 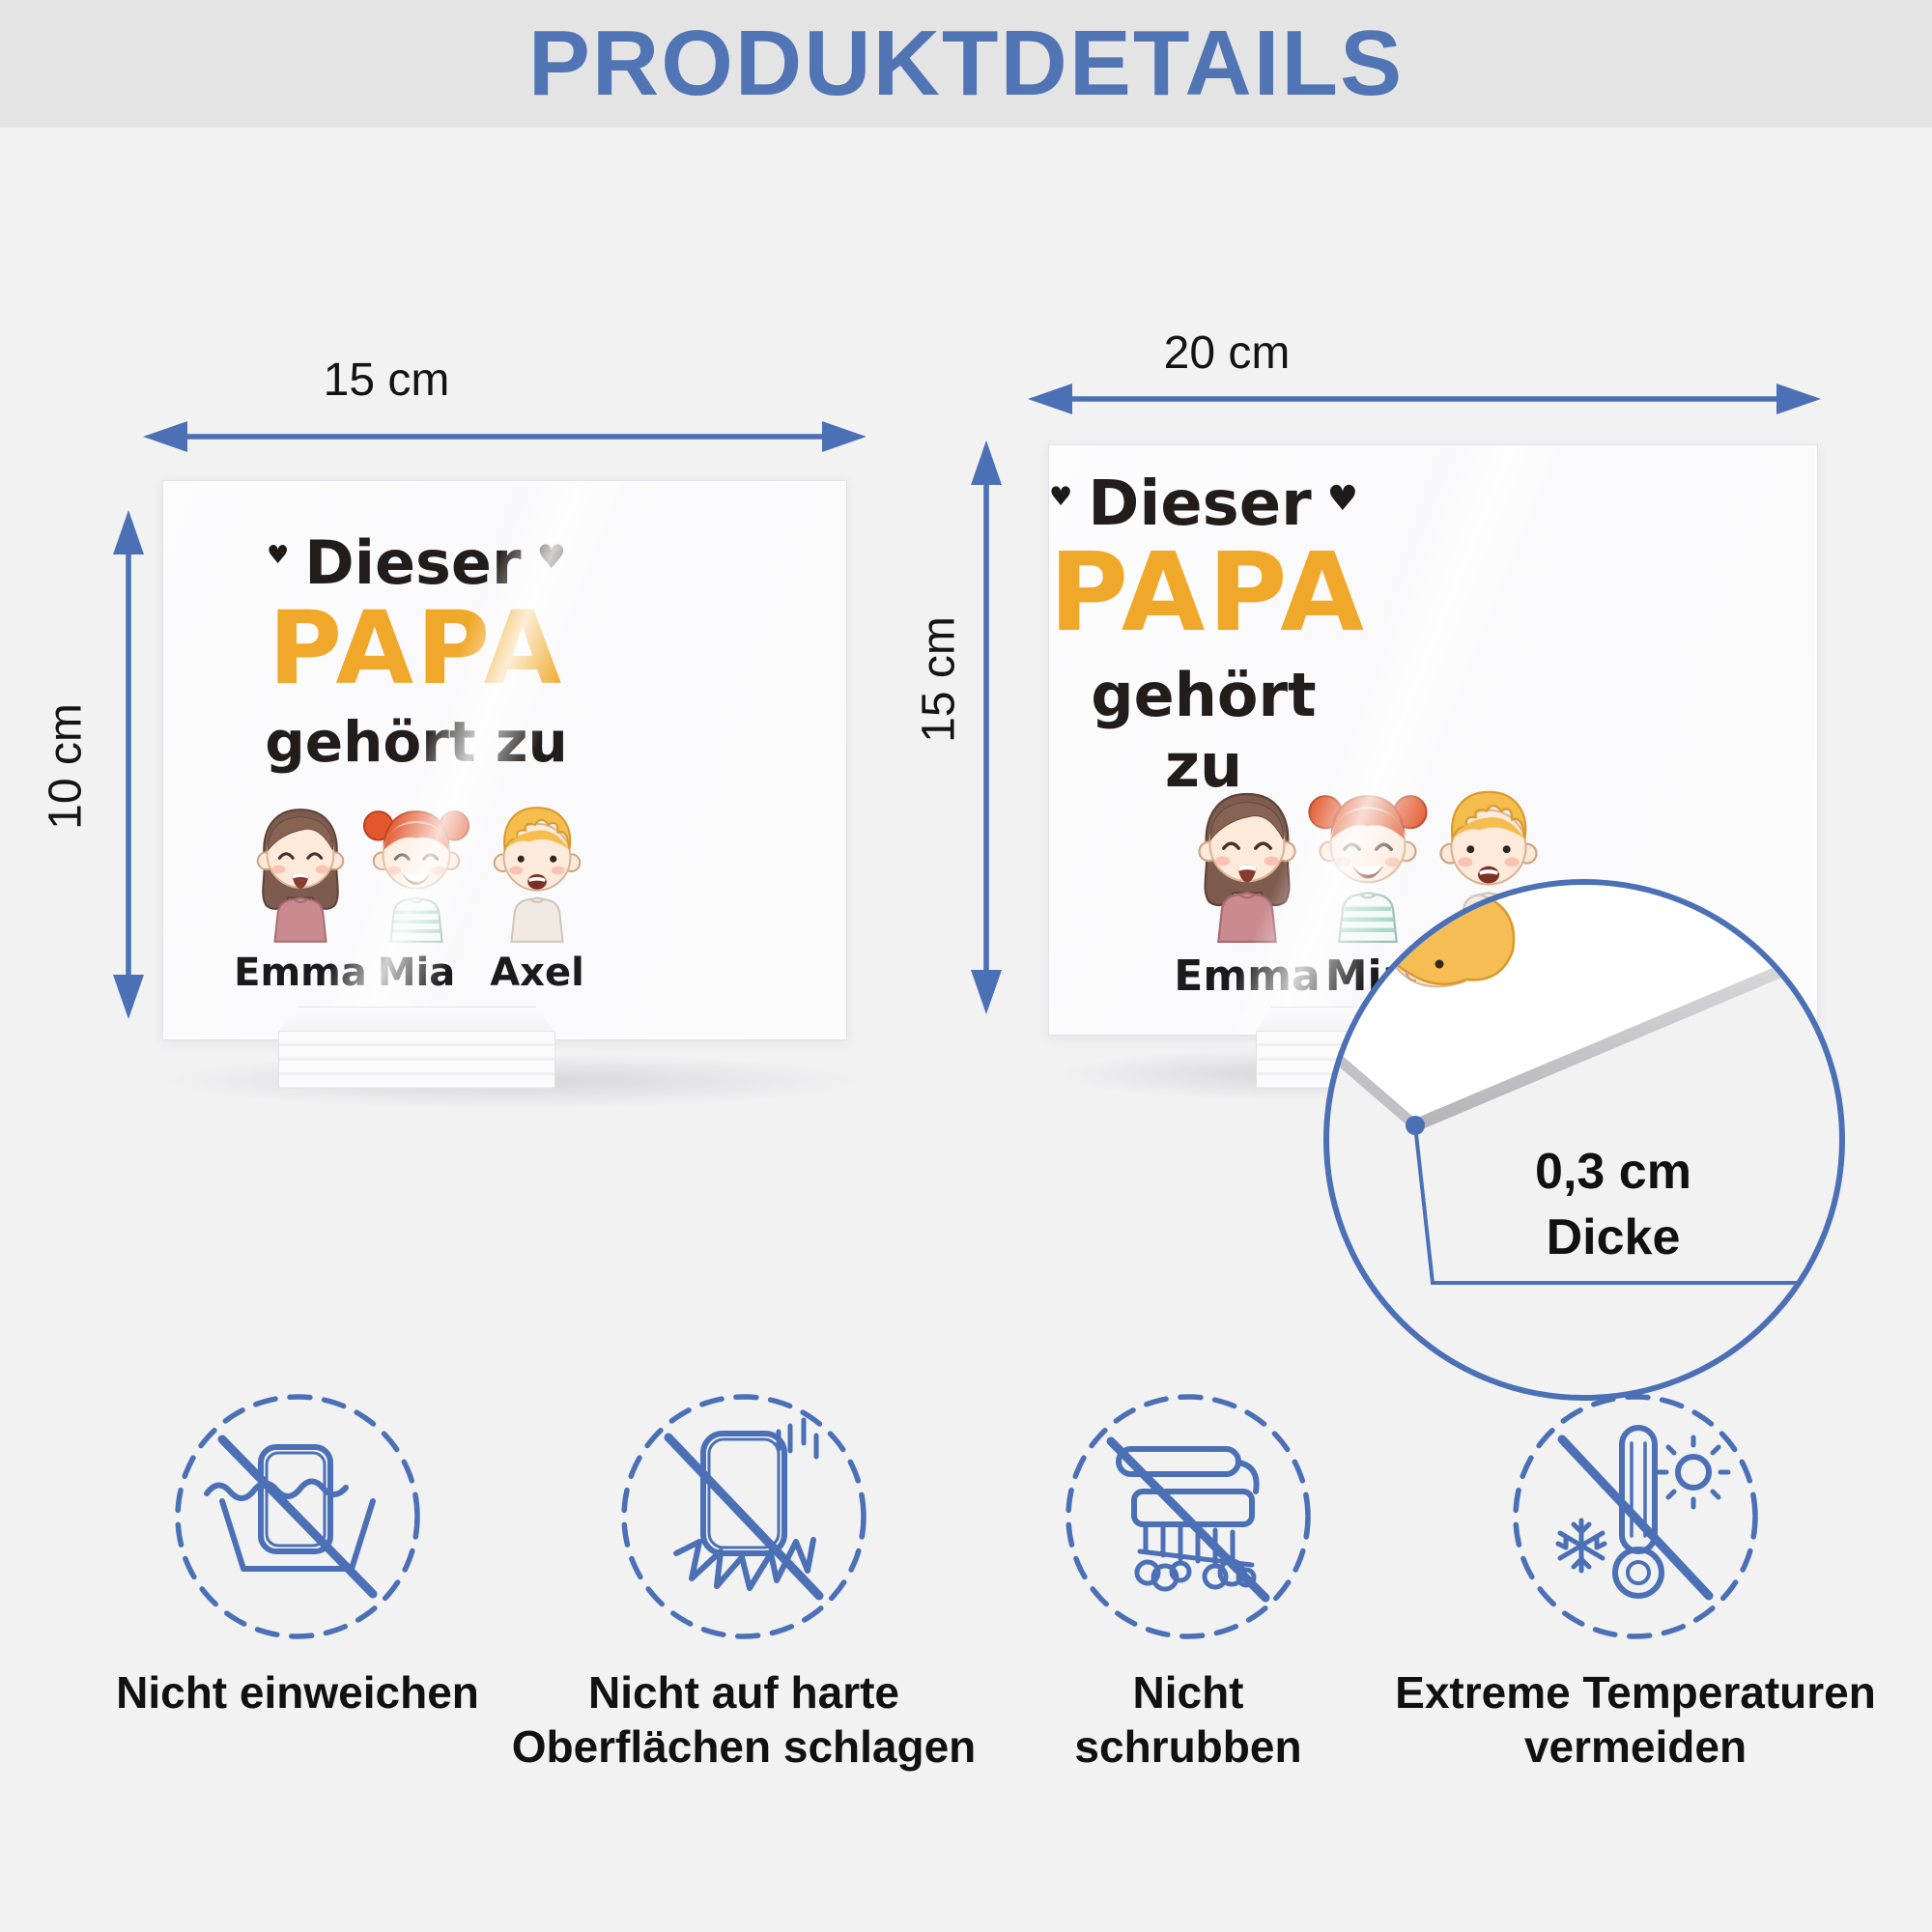 What do you see at coordinates (1609, 1204) in the screenshot?
I see `thickness-leader-line` at bounding box center [1609, 1204].